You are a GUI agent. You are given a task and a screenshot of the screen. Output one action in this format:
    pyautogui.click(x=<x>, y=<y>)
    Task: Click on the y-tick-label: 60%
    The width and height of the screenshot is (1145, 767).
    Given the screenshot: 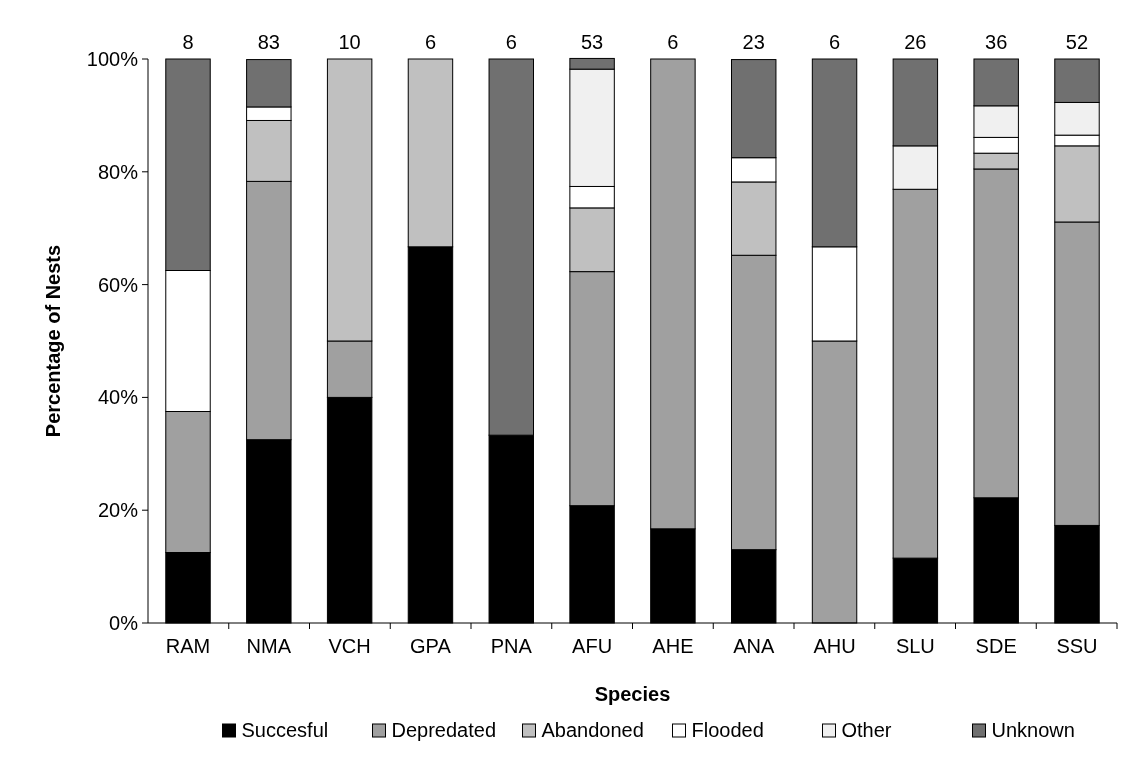 What is the action you would take?
    pyautogui.click(x=118, y=284)
    